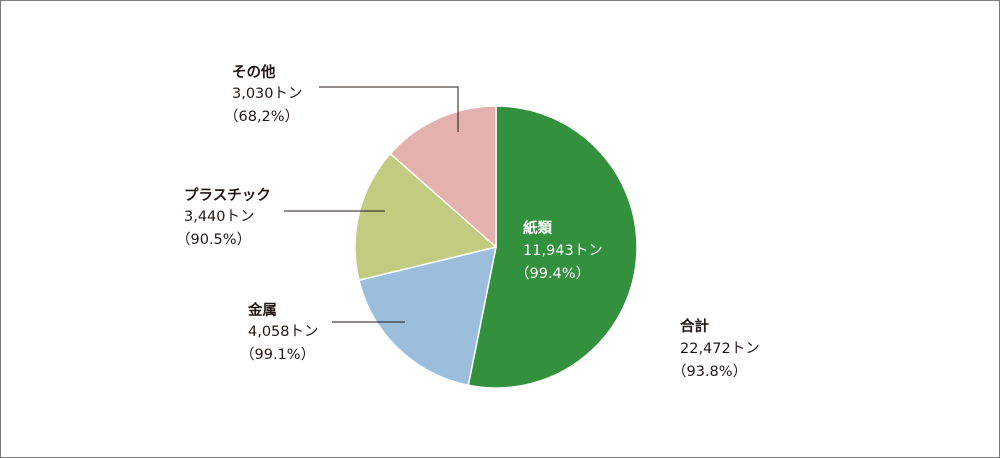  What do you see at coordinates (694, 326) in the screenshot?
I see `total-name: 合計` at bounding box center [694, 326].